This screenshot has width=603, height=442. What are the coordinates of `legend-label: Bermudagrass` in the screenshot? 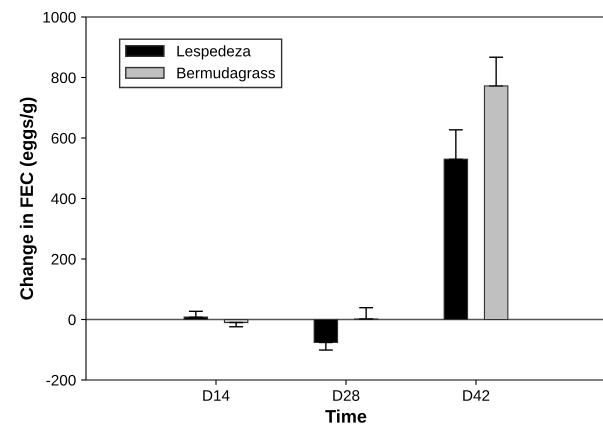 It's located at (226, 74).